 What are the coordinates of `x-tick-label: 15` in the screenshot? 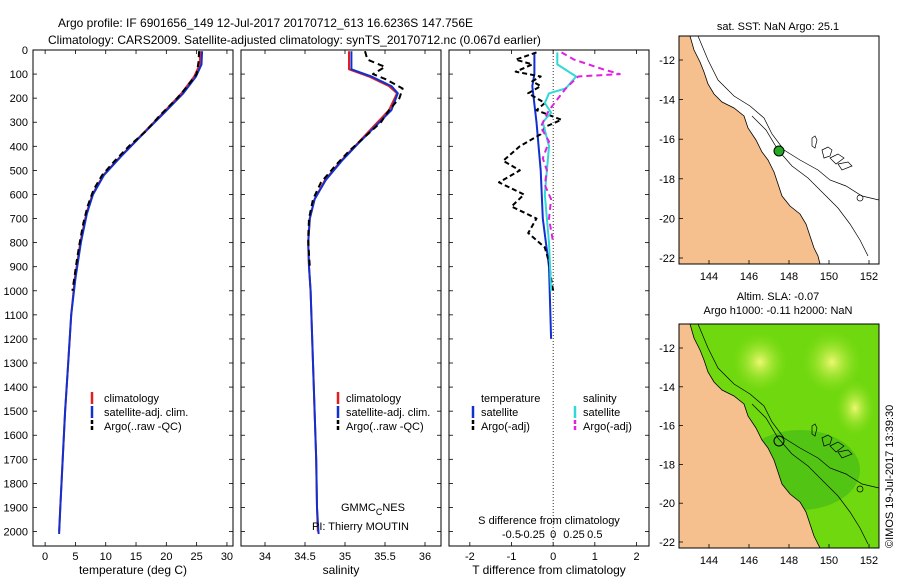 It's located at (136, 557).